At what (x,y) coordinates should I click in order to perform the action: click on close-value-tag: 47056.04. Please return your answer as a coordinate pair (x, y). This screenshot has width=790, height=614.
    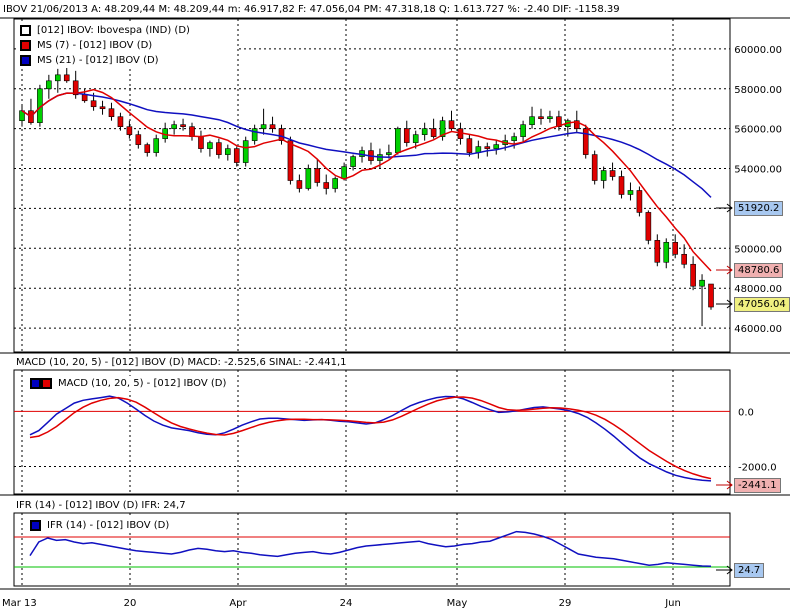
    Looking at the image, I should click on (762, 304).